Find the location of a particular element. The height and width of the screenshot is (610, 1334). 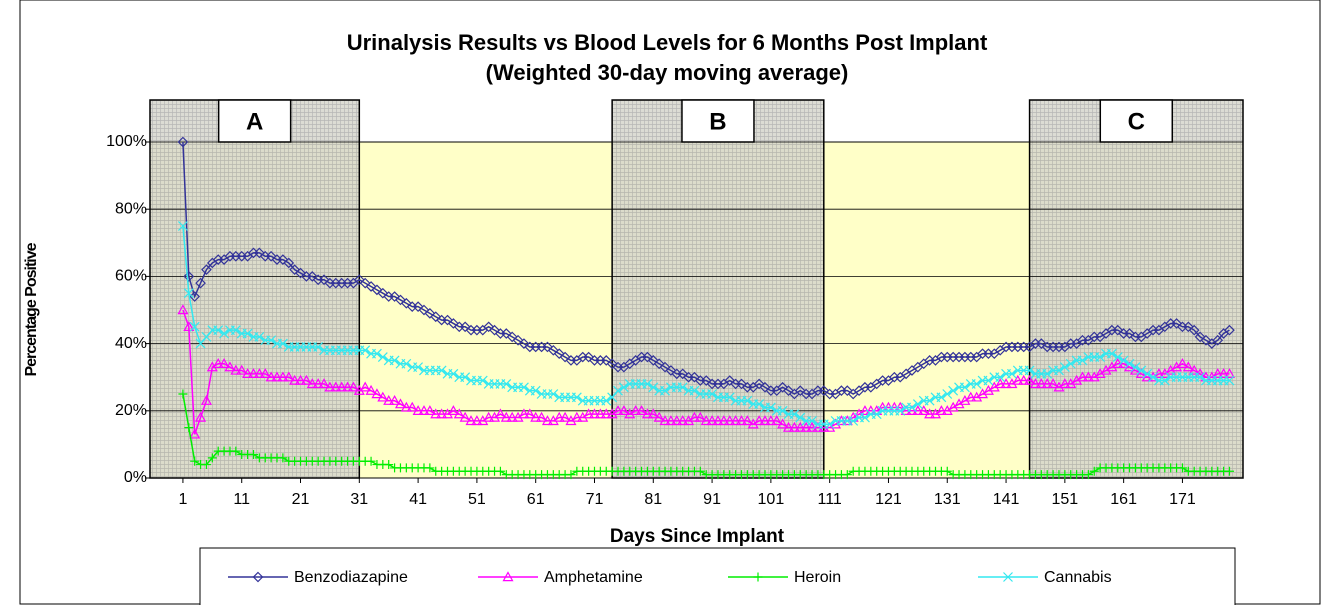

x-tick-label: 161 is located at coordinates (1123, 499).